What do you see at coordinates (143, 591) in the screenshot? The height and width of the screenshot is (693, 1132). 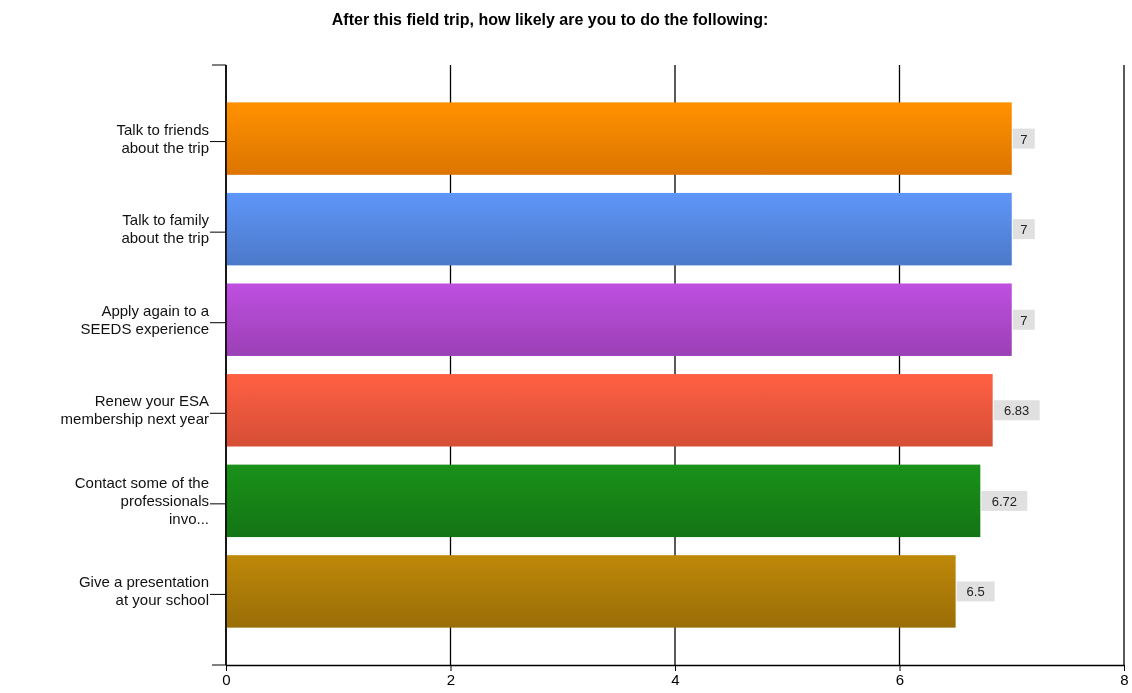 I see `y-tick-label: Give a presentation at your school` at bounding box center [143, 591].